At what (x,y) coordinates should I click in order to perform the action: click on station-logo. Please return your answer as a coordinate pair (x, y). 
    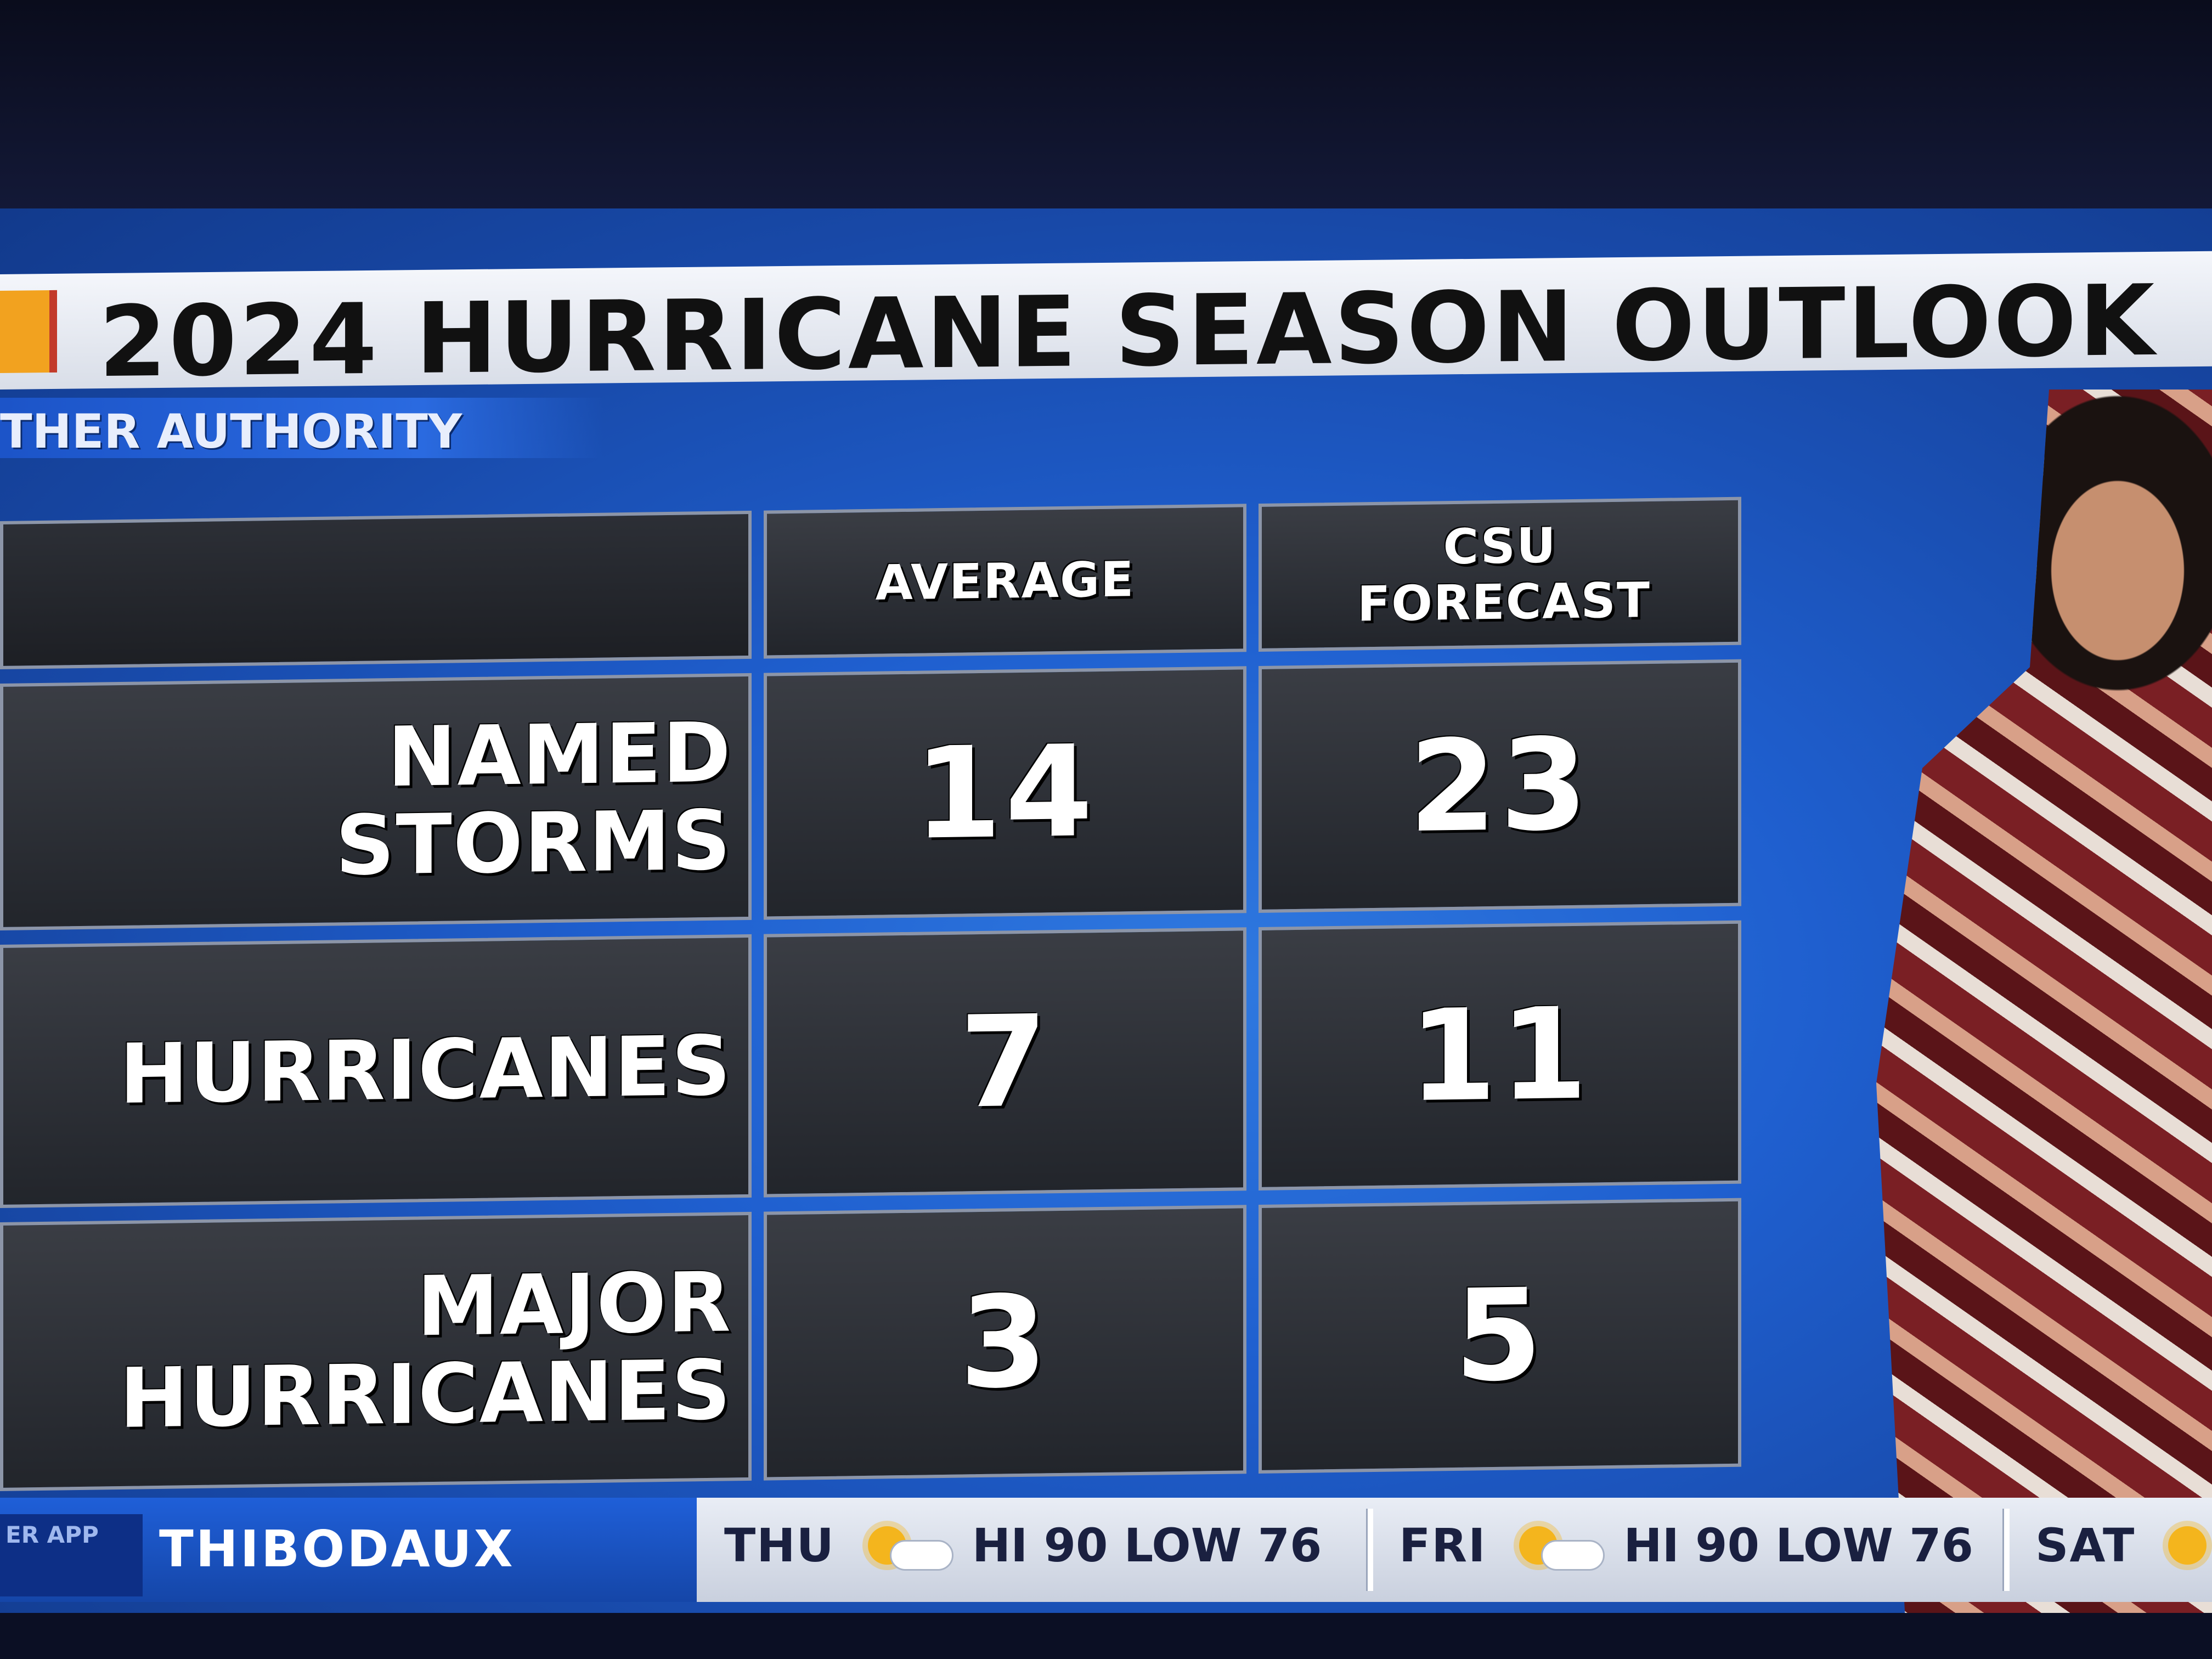
    Looking at the image, I should click on (29, 331).